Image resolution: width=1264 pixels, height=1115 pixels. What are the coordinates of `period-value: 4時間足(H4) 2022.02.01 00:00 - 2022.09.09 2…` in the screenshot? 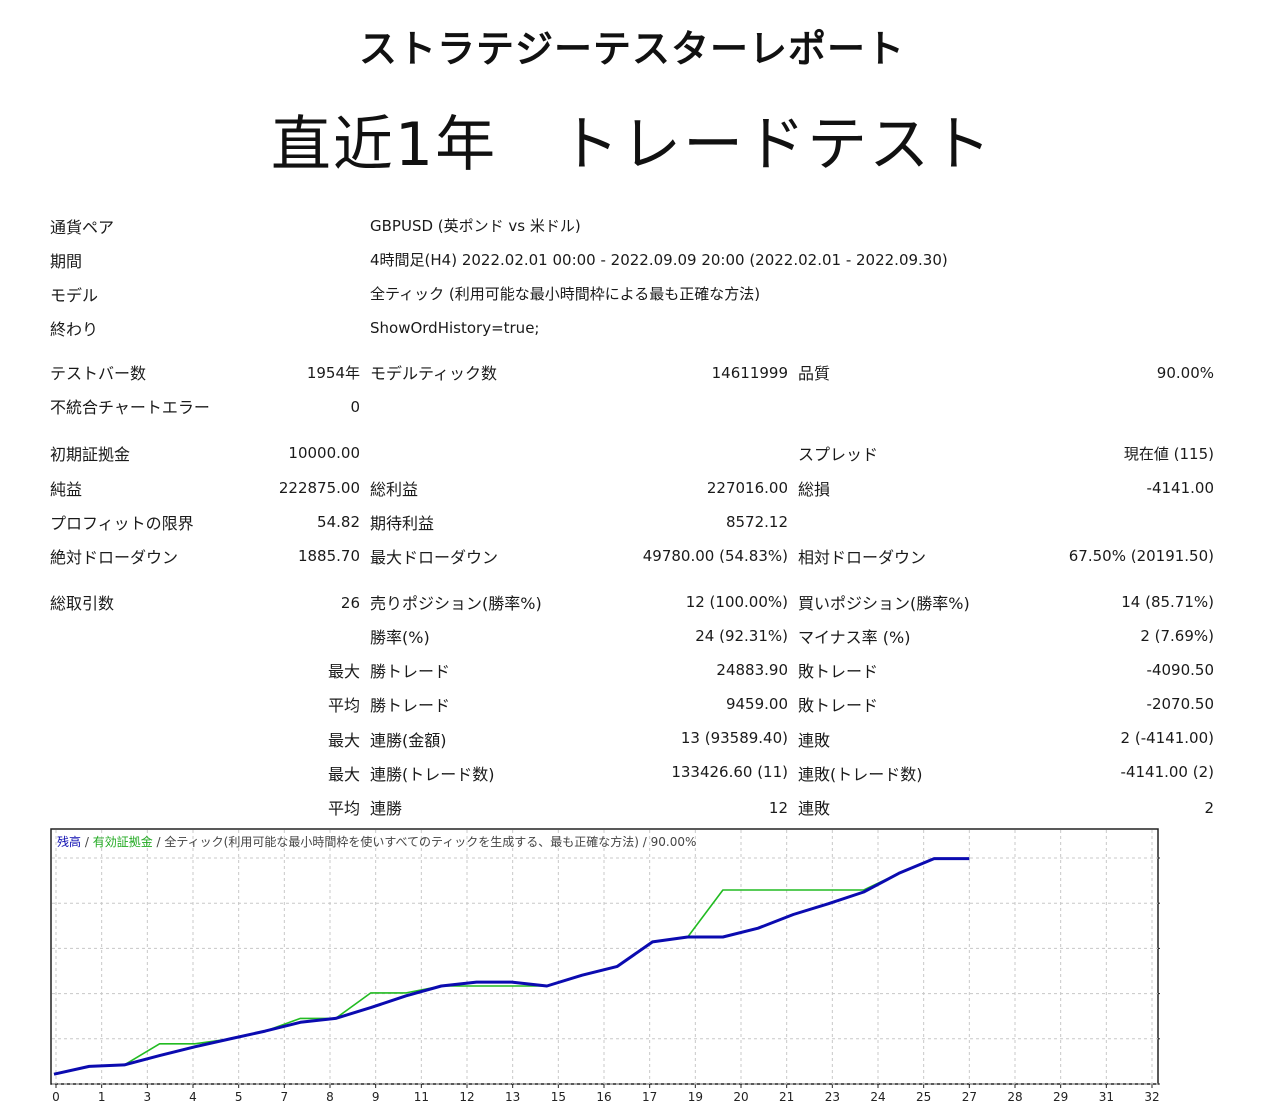 It's located at (659, 260).